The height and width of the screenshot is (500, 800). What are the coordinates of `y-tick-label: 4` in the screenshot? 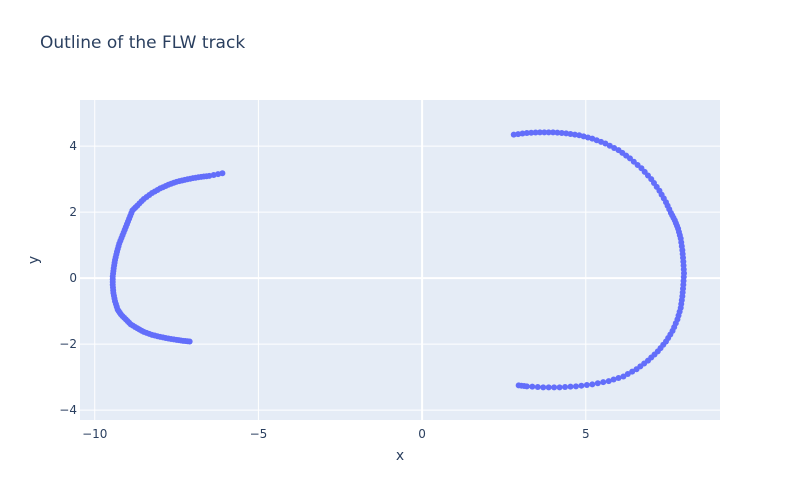 It's located at (73, 146).